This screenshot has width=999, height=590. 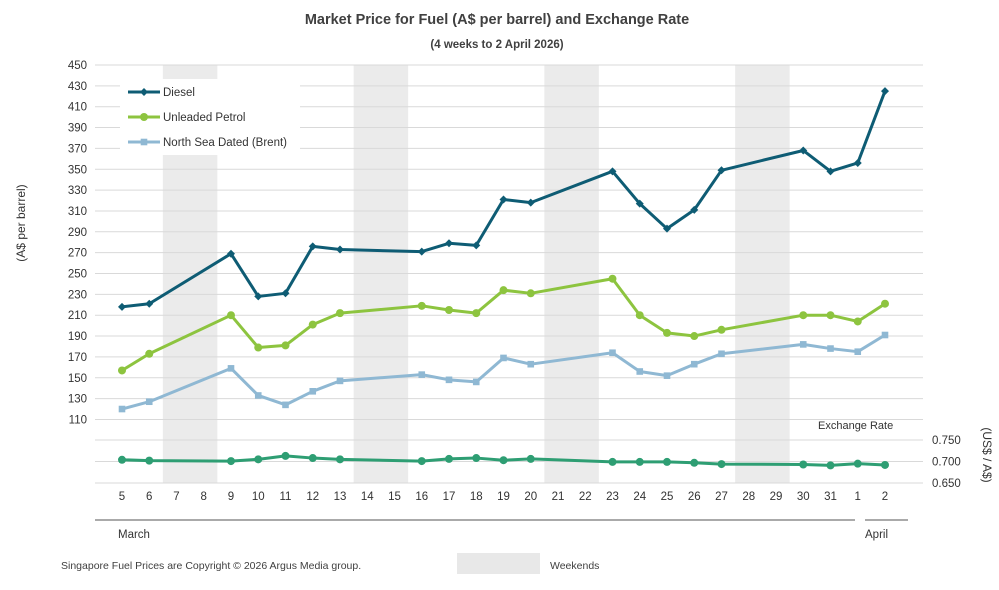 What do you see at coordinates (721, 497) in the screenshot?
I see `x-tick-label: 27` at bounding box center [721, 497].